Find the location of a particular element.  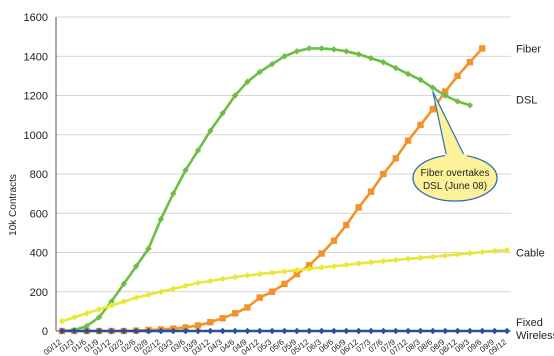

series-label-line: Fiber is located at coordinates (528, 49).